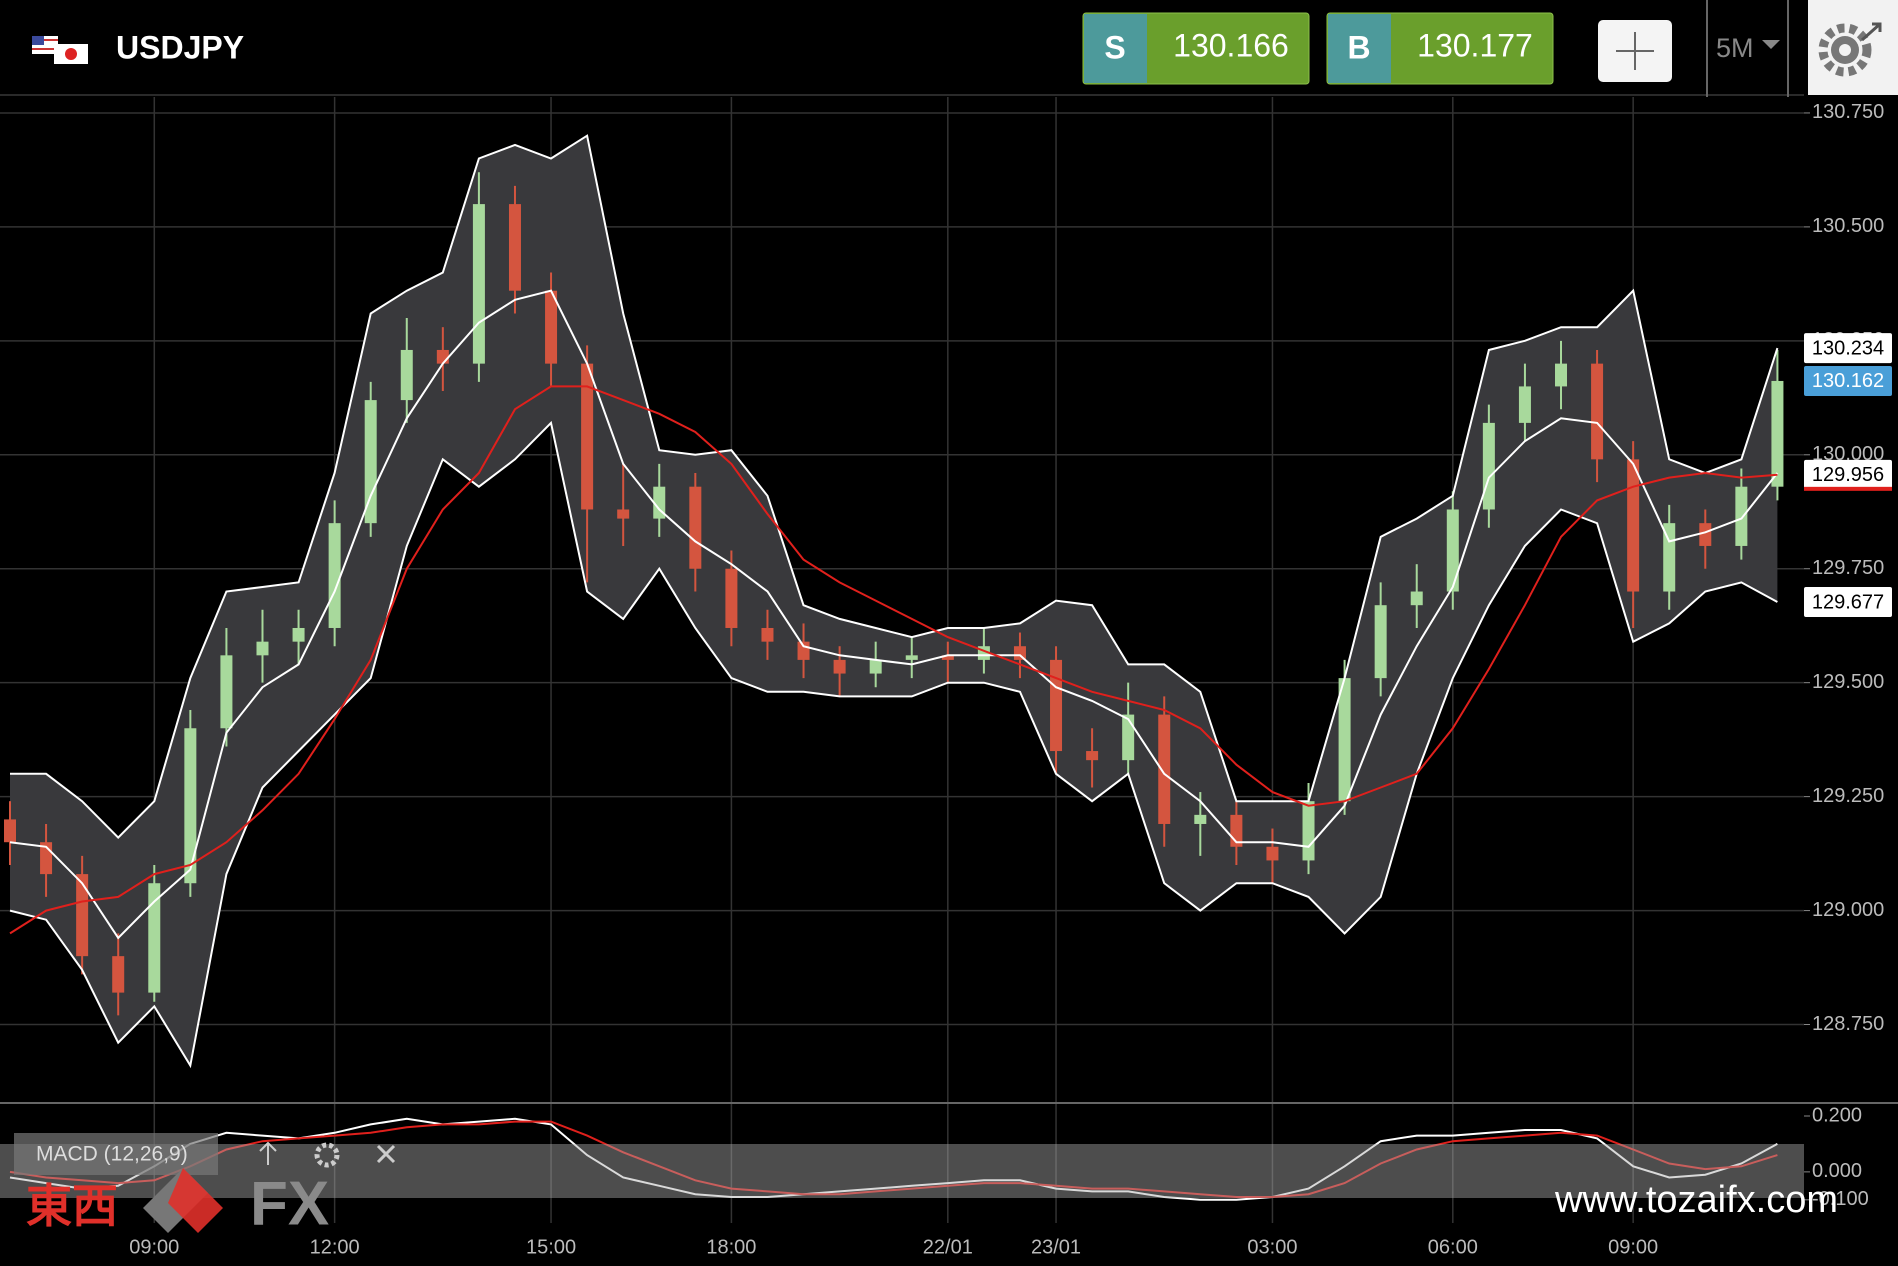 This screenshot has width=1898, height=1266. Describe the element at coordinates (1840, 1199) in the screenshot. I see `y-tick-label: -0.100` at that location.